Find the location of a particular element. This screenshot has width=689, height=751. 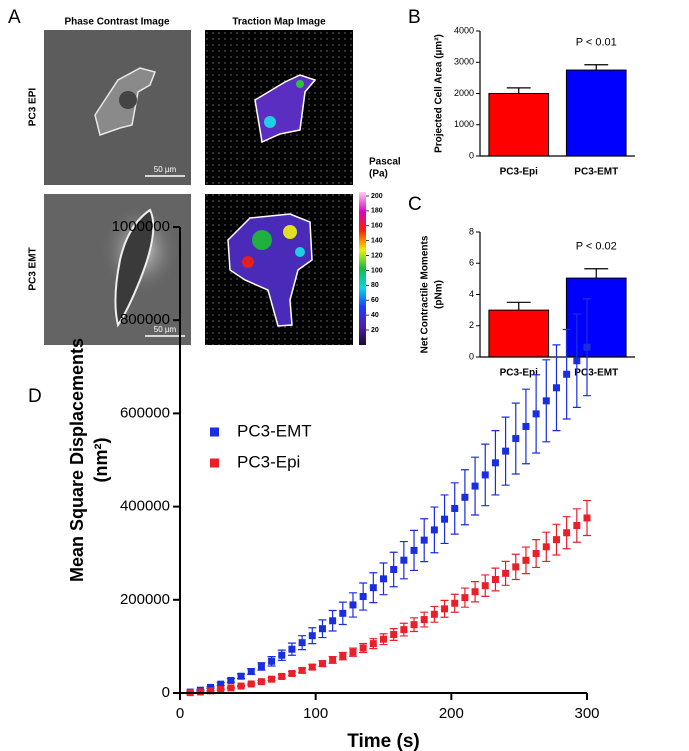

colorbar-tick-label: 80 is located at coordinates (375, 285).